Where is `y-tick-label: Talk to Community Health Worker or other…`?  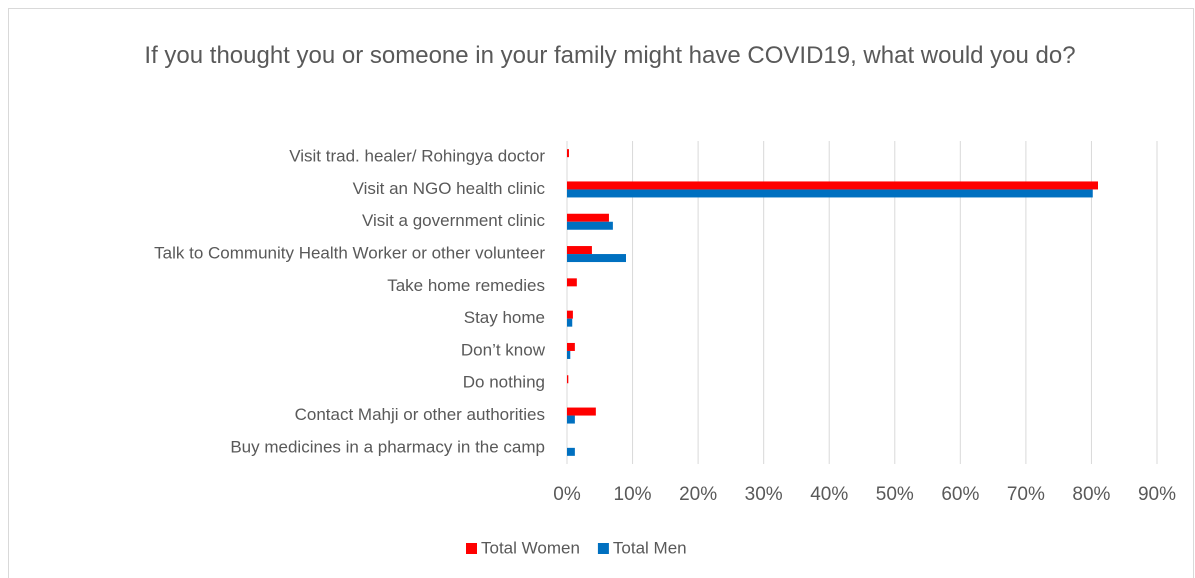 y-tick-label: Talk to Community Health Worker or other… is located at coordinates (349, 253).